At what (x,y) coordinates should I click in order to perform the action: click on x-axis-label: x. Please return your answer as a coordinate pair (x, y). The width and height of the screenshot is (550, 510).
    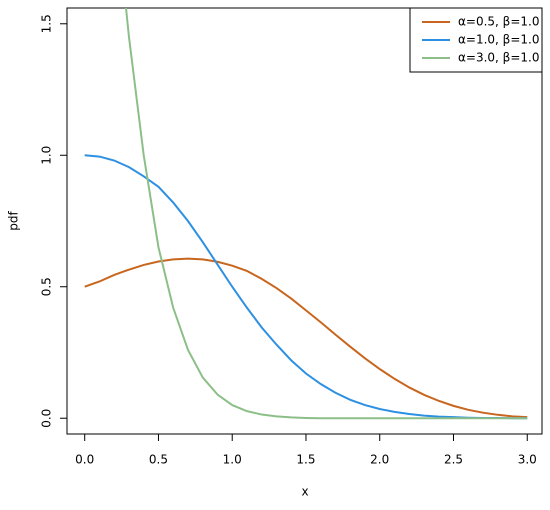
    Looking at the image, I should click on (304, 492).